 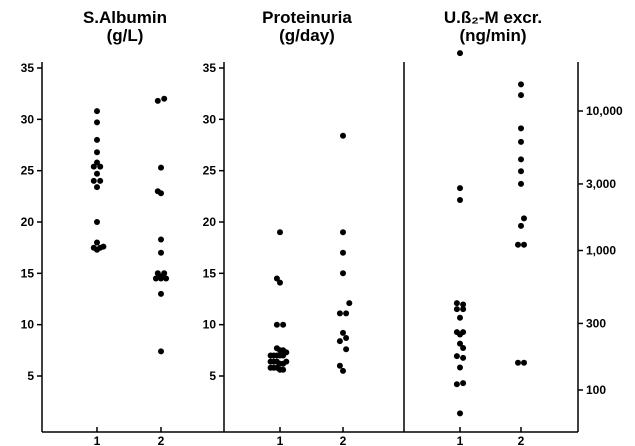 I want to click on panel-1-y-tick-label: 20, so click(x=28, y=222).